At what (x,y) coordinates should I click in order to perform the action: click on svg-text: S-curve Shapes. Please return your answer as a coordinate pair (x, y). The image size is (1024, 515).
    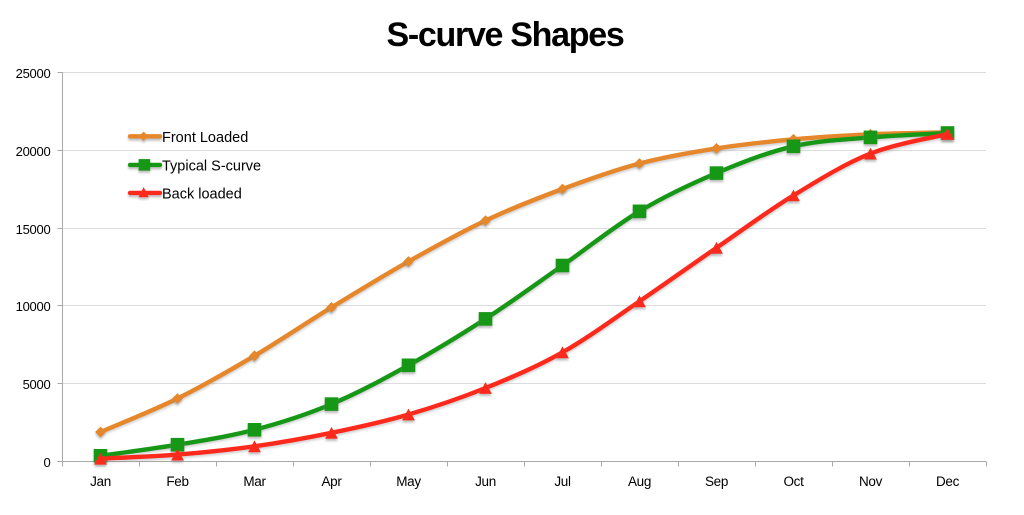
    Looking at the image, I should click on (505, 35).